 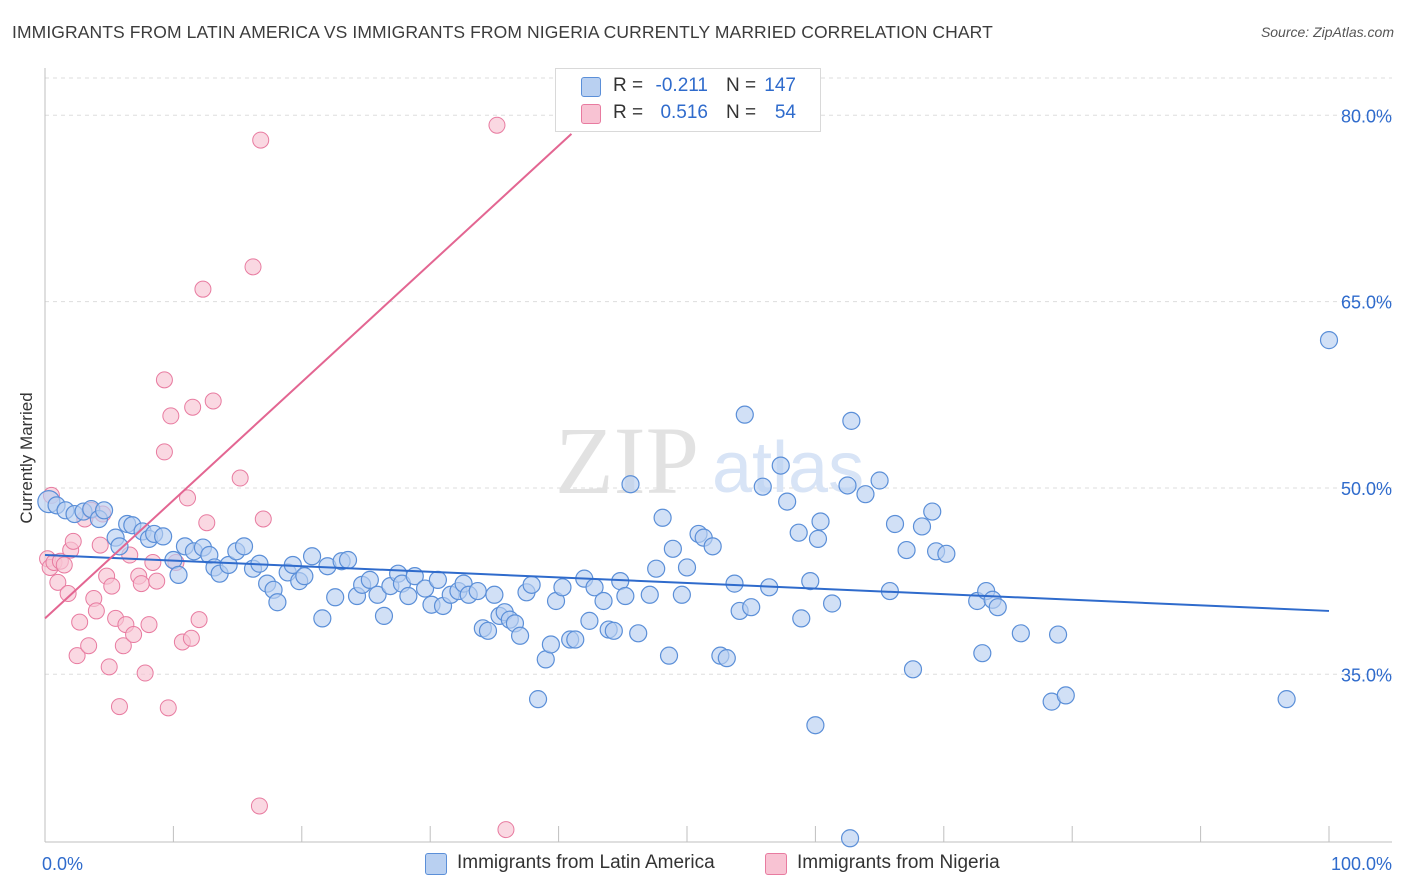 What do you see at coordinates (436, 864) in the screenshot?
I see `bottom-legend-swatch-blue` at bounding box center [436, 864].